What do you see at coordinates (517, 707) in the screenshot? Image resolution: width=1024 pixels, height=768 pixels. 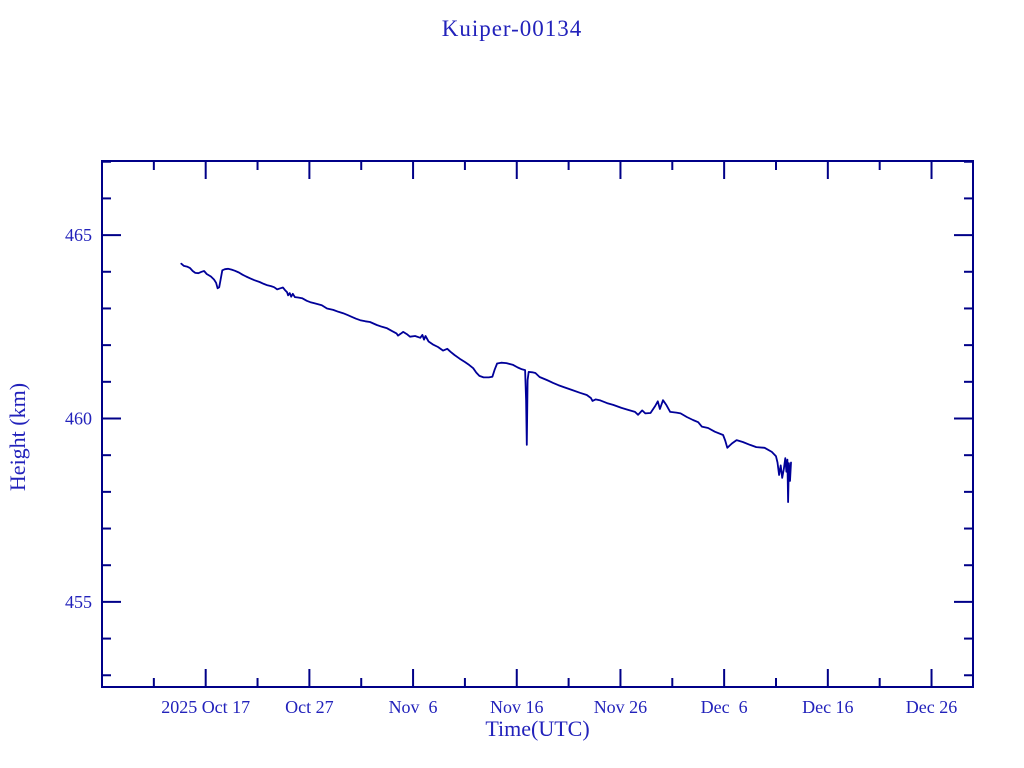 I see `x-tick-label: Nov 16` at bounding box center [517, 707].